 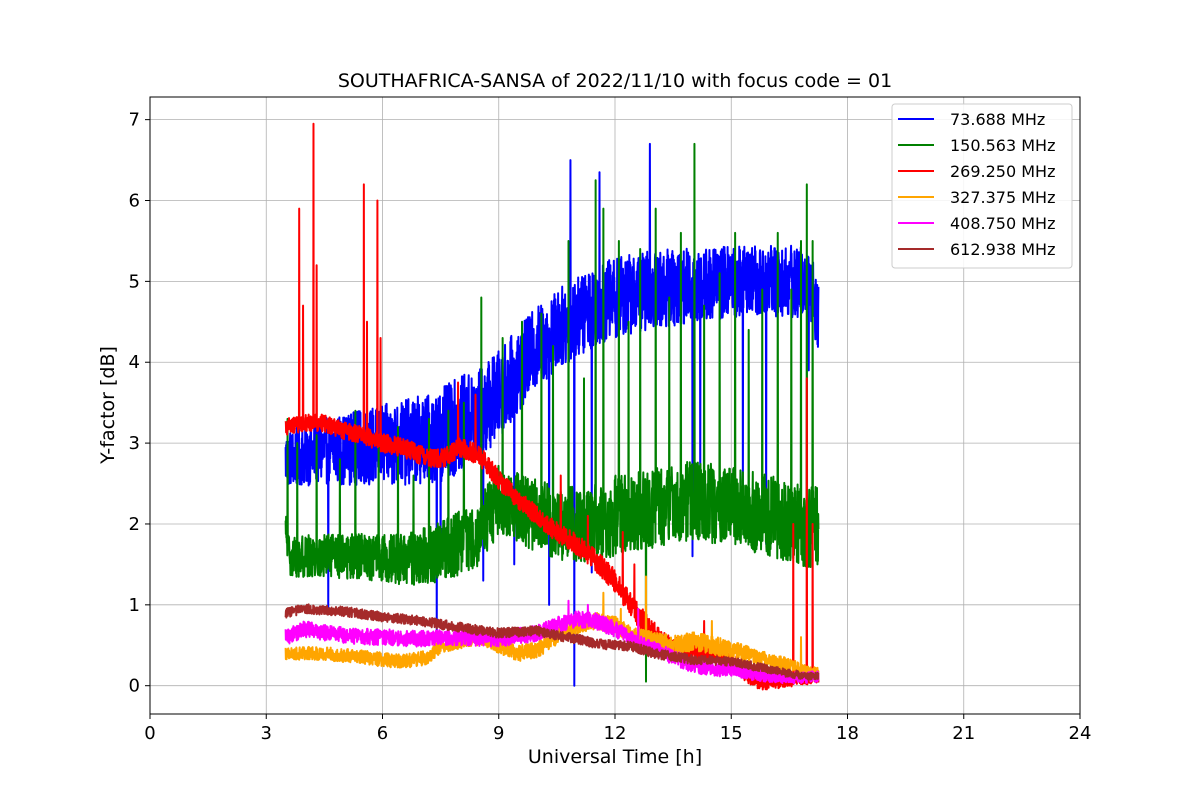 I want to click on y-axis-label: Y-factor [dB], so click(x=108, y=405).